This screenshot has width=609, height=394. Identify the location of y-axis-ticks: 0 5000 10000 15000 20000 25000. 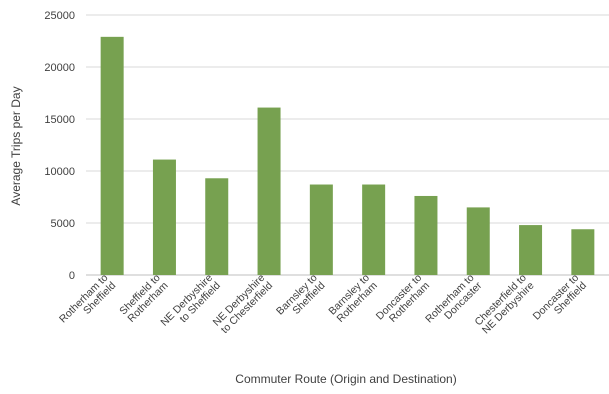
(59, 146).